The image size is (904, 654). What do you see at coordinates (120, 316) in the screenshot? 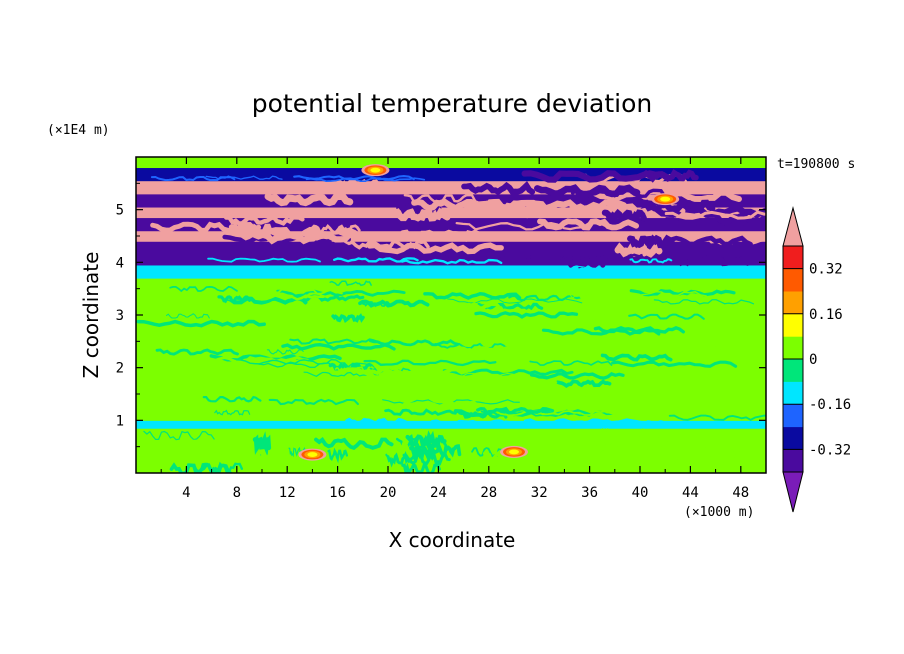
I see `y-tick-label: 3` at bounding box center [120, 316].